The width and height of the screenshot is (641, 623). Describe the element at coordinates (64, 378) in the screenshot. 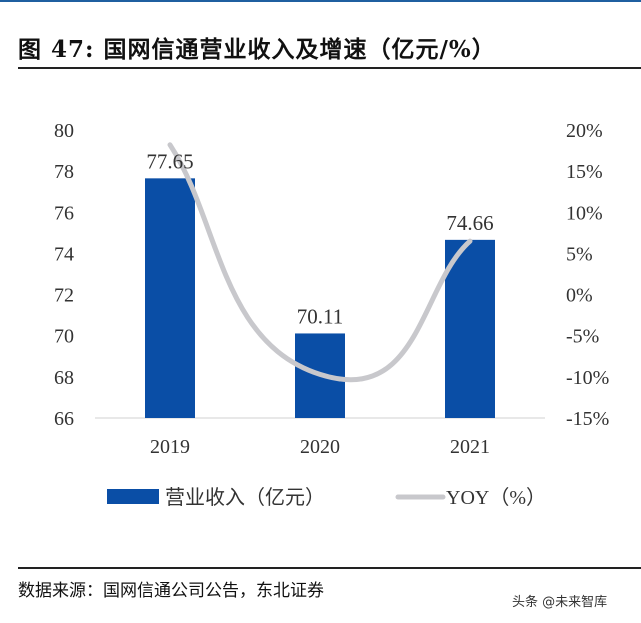

I see `left-axis-tick: 68` at that location.